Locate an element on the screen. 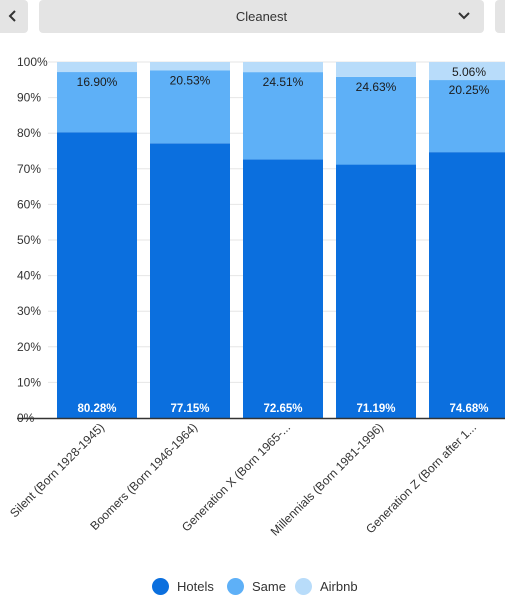  dropdown-selected-value: Cleanest is located at coordinates (261, 16).